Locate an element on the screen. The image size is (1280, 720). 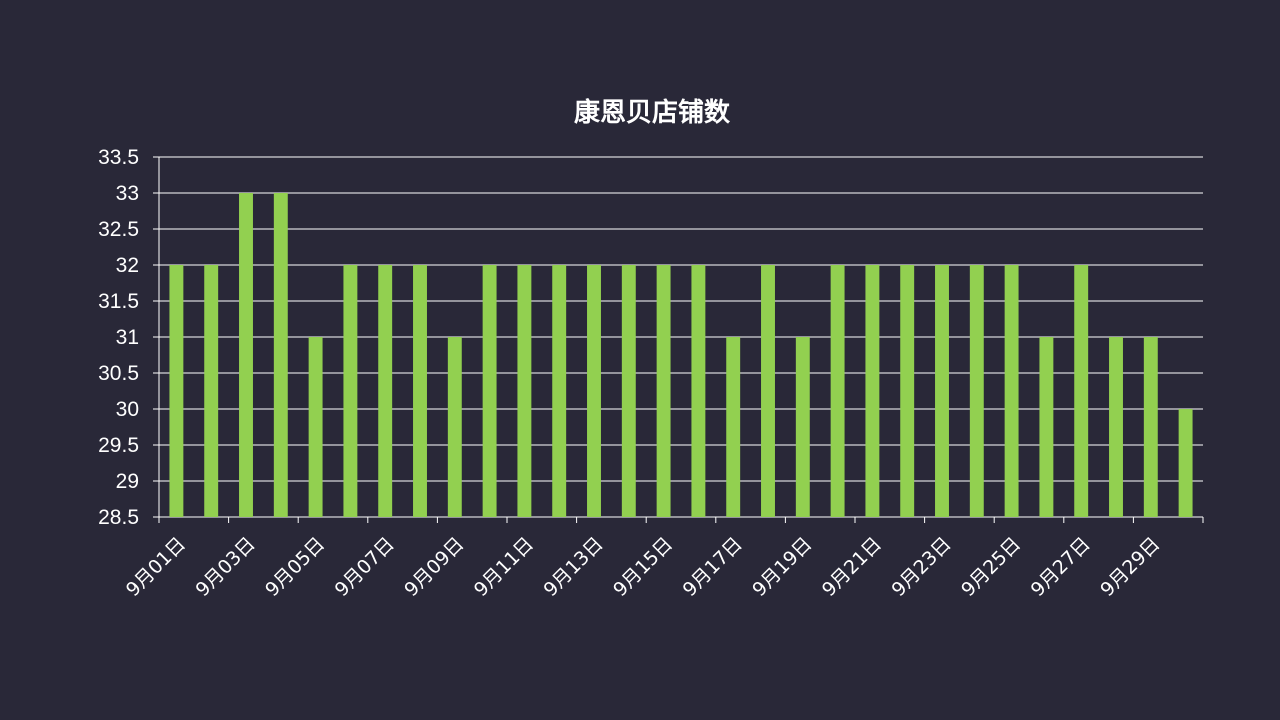
y-tick-label: 32 is located at coordinates (127, 265).